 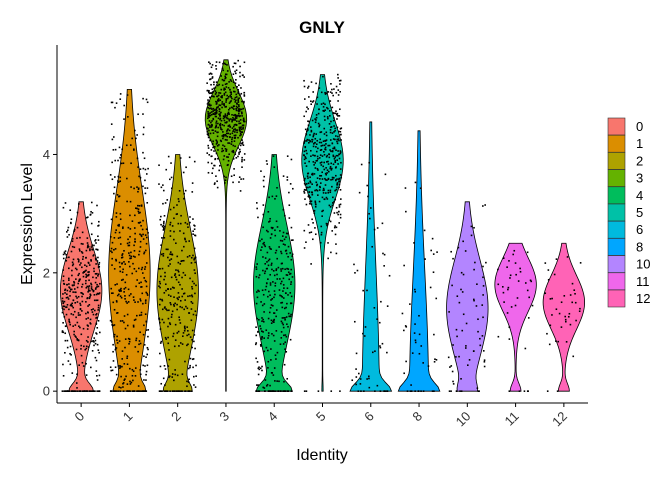 What do you see at coordinates (463, 419) in the screenshot?
I see `x-tick-label: 10` at bounding box center [463, 419].